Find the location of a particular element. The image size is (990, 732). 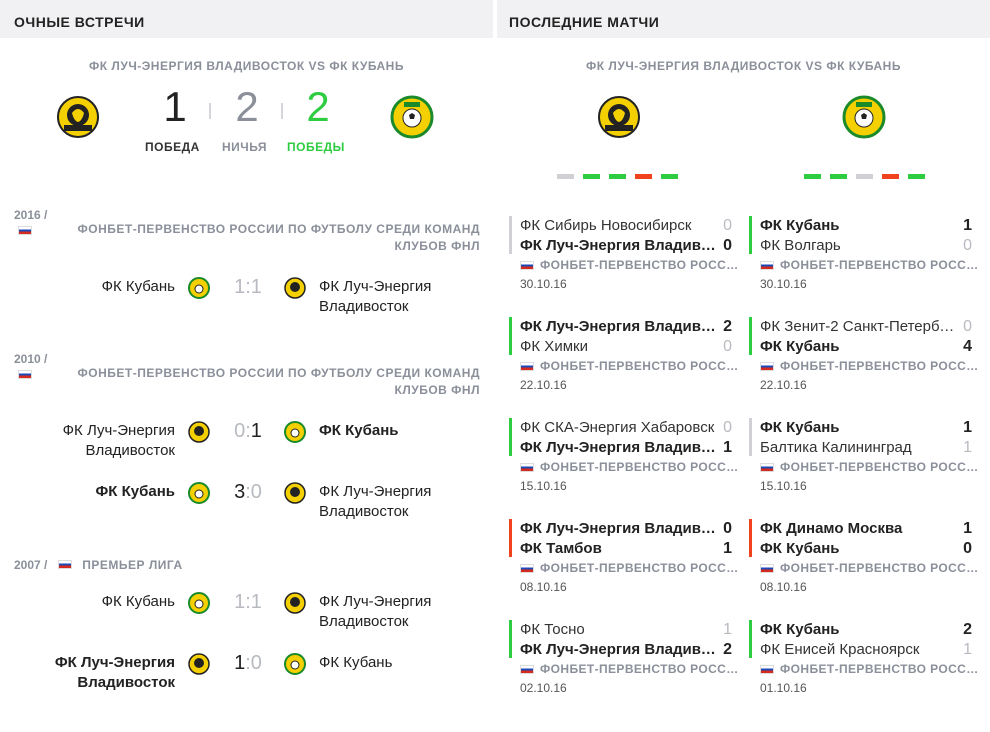

h2h-match: ФК Луч-Энергия Владивосток 0:1 ФК Кубань is located at coordinates (246, 442).